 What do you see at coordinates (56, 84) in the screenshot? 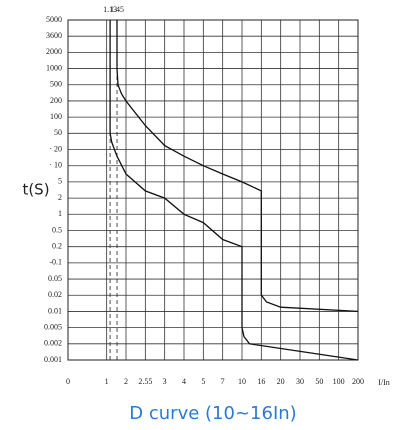
I see `y-tick-label: 500` at bounding box center [56, 84].